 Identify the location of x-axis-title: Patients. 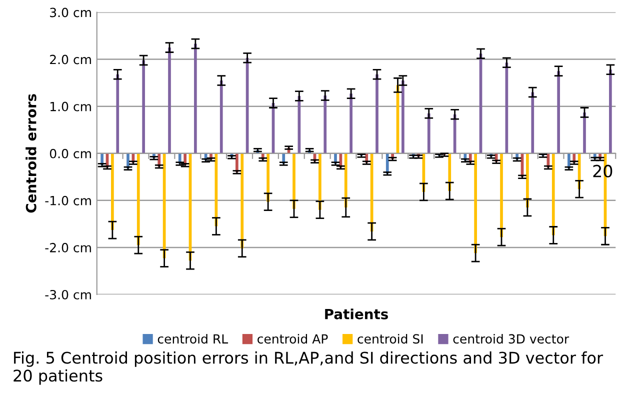
(356, 314).